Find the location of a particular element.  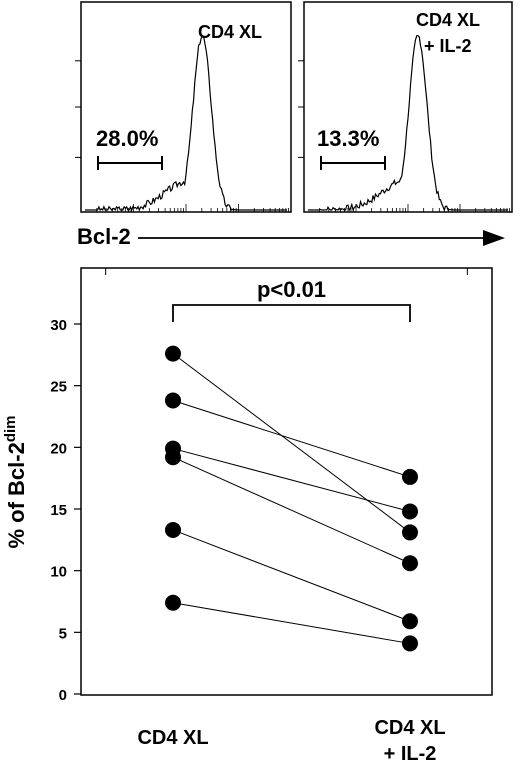

y-axis-label-superscript: dim is located at coordinates (10, 428).